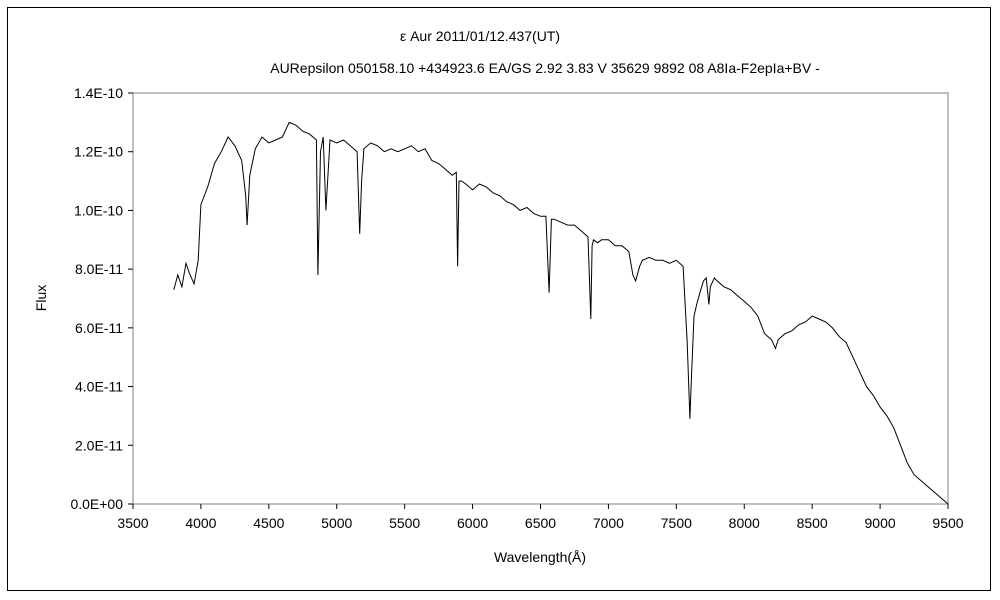 The width and height of the screenshot is (1000, 600). Describe the element at coordinates (744, 523) in the screenshot. I see `x-tick-label: 8000` at that location.